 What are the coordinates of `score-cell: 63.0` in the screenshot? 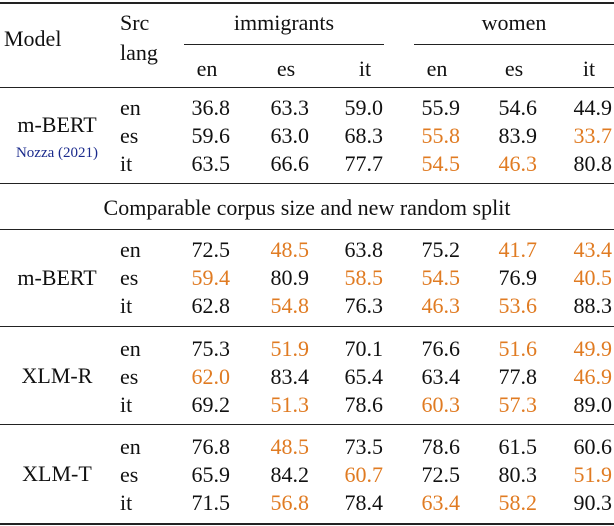 It's located at (290, 135).